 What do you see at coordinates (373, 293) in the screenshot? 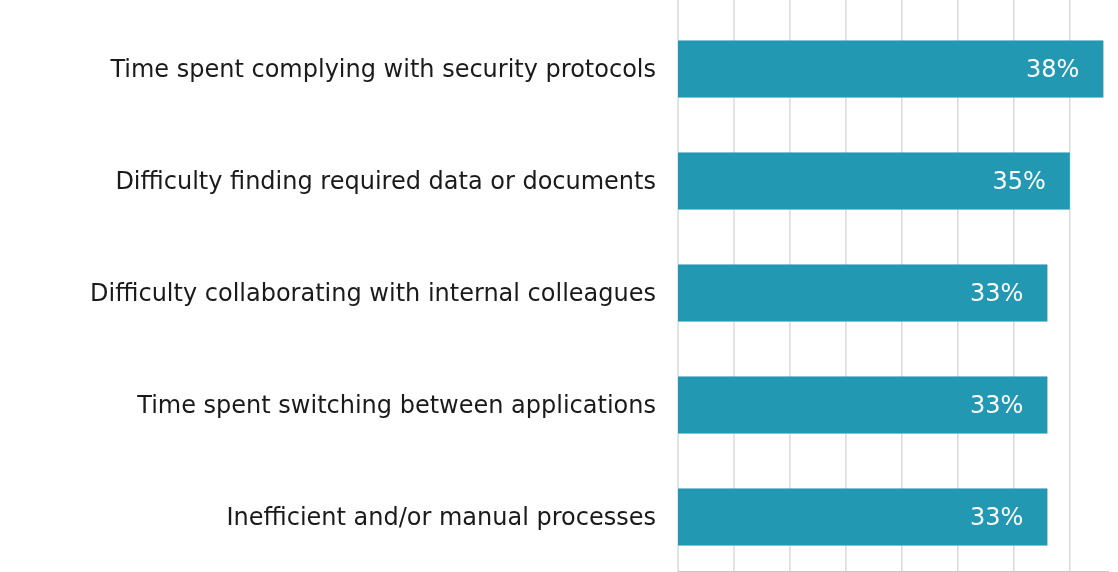
I see `y-tick-label: Difficulty collaborating with internal colleagues` at bounding box center [373, 293].